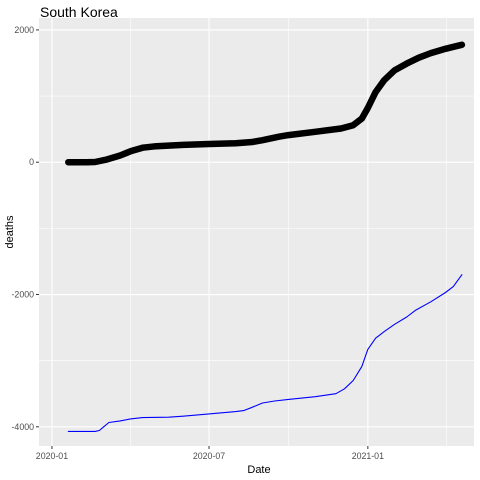  What do you see at coordinates (258, 470) in the screenshot?
I see `x-axis-title: Date` at bounding box center [258, 470].